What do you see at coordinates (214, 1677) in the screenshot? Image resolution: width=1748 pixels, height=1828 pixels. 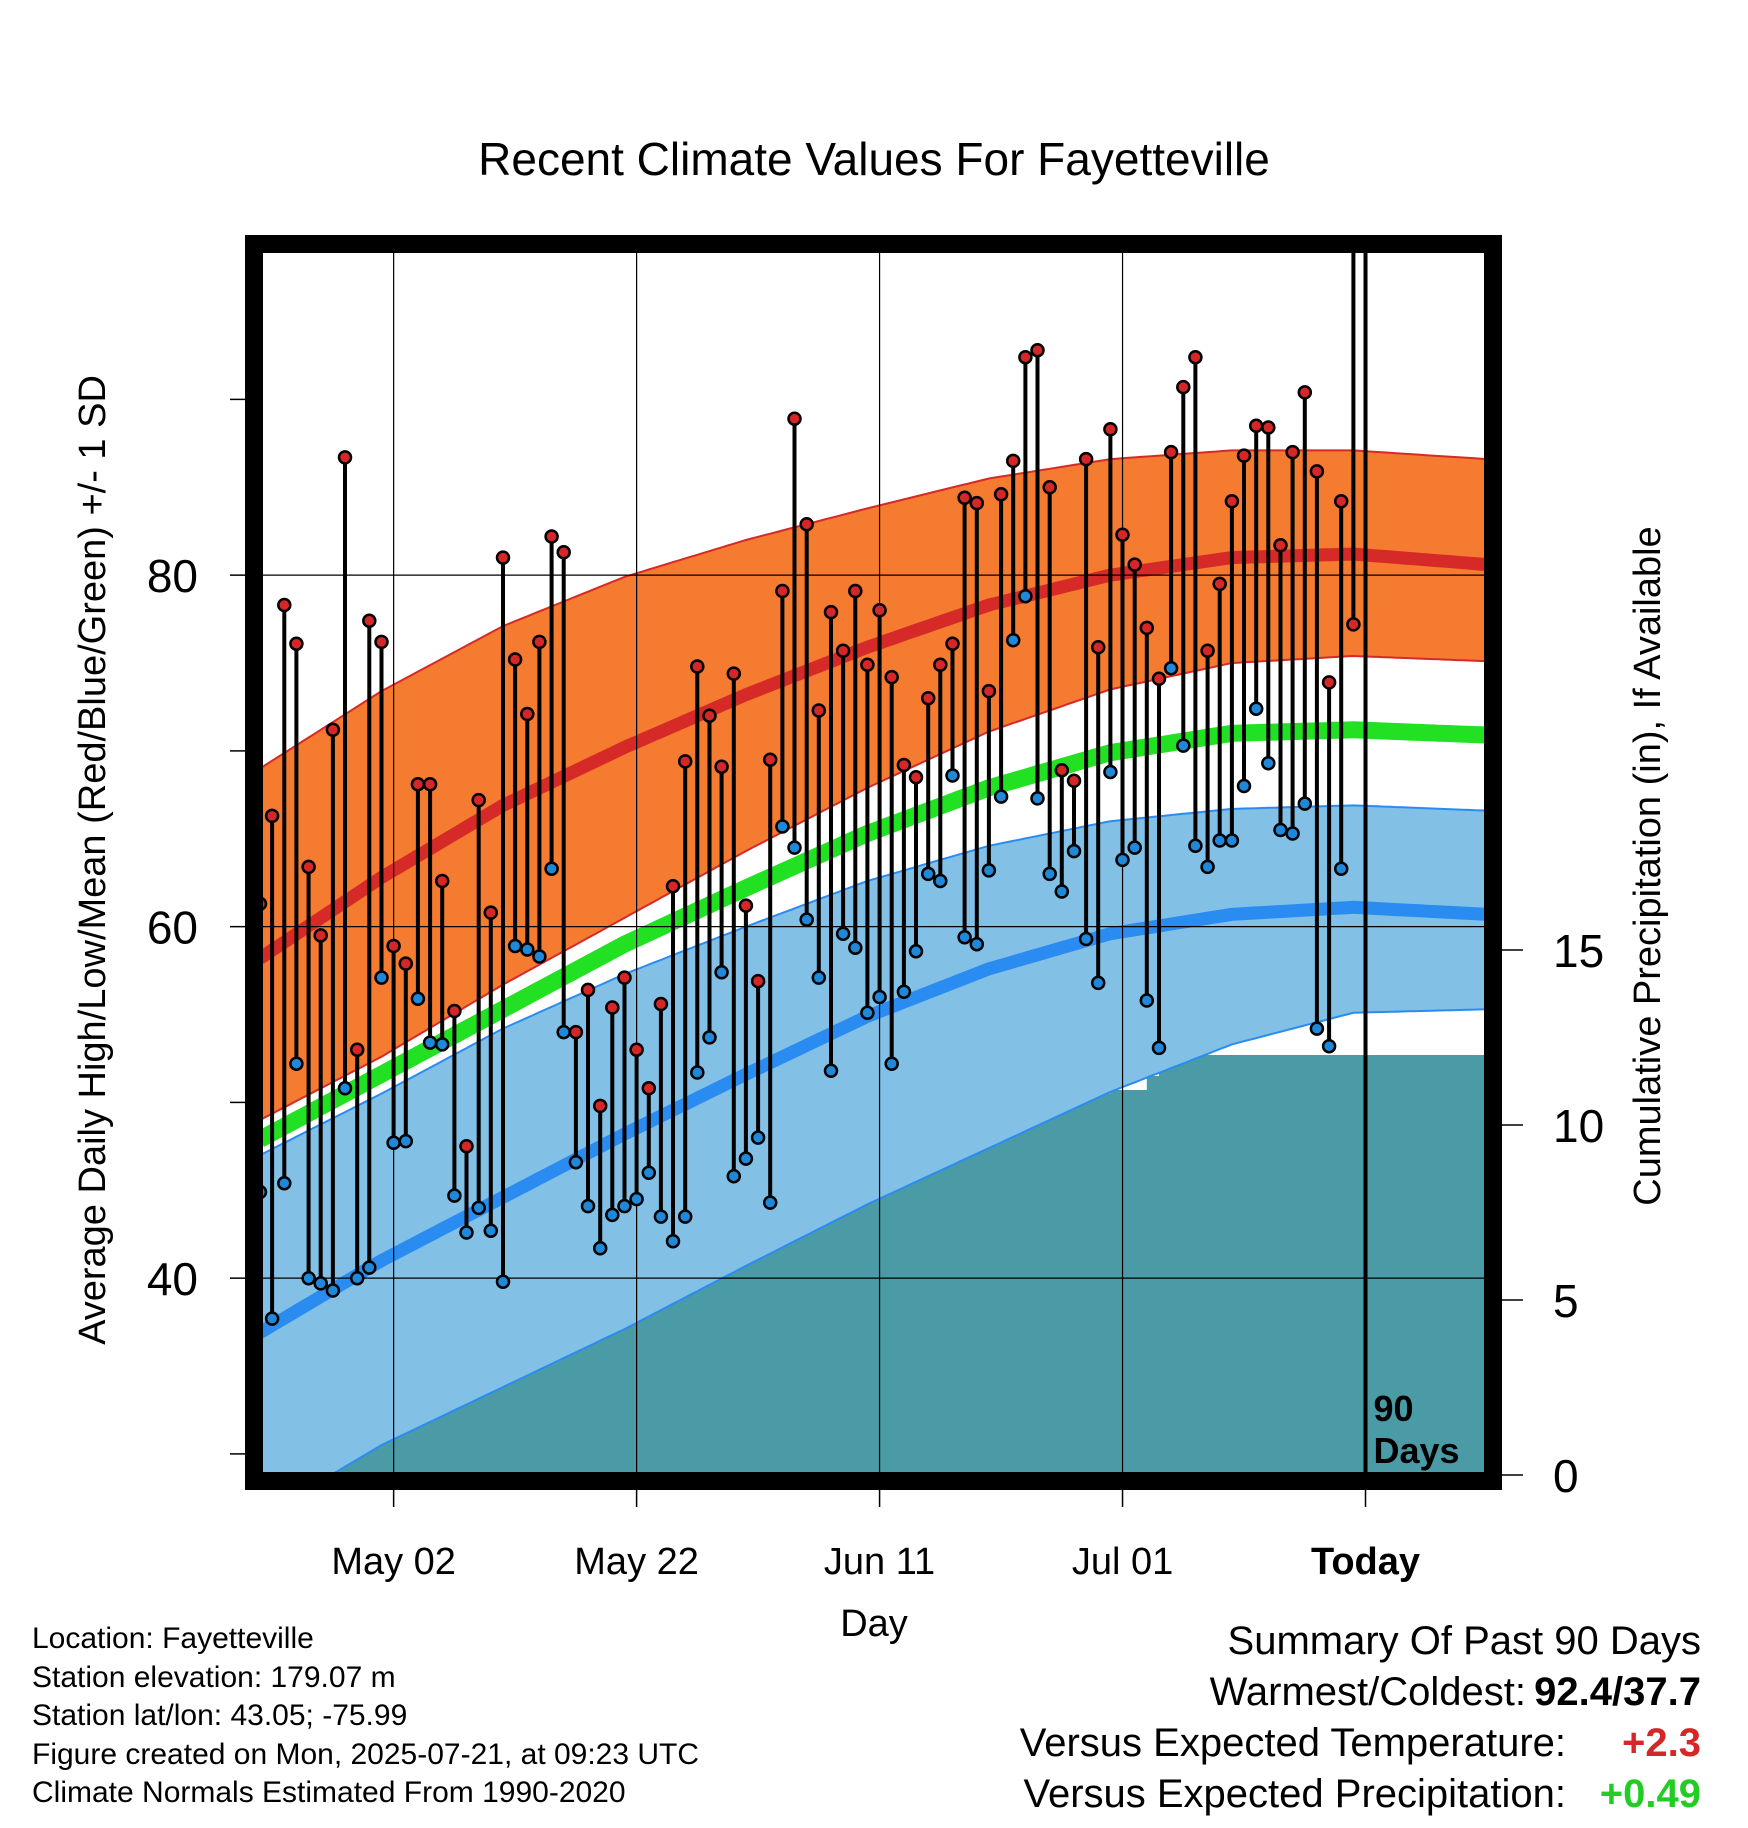 I see `elevation-text: Station elevation: 179.07 m` at bounding box center [214, 1677].